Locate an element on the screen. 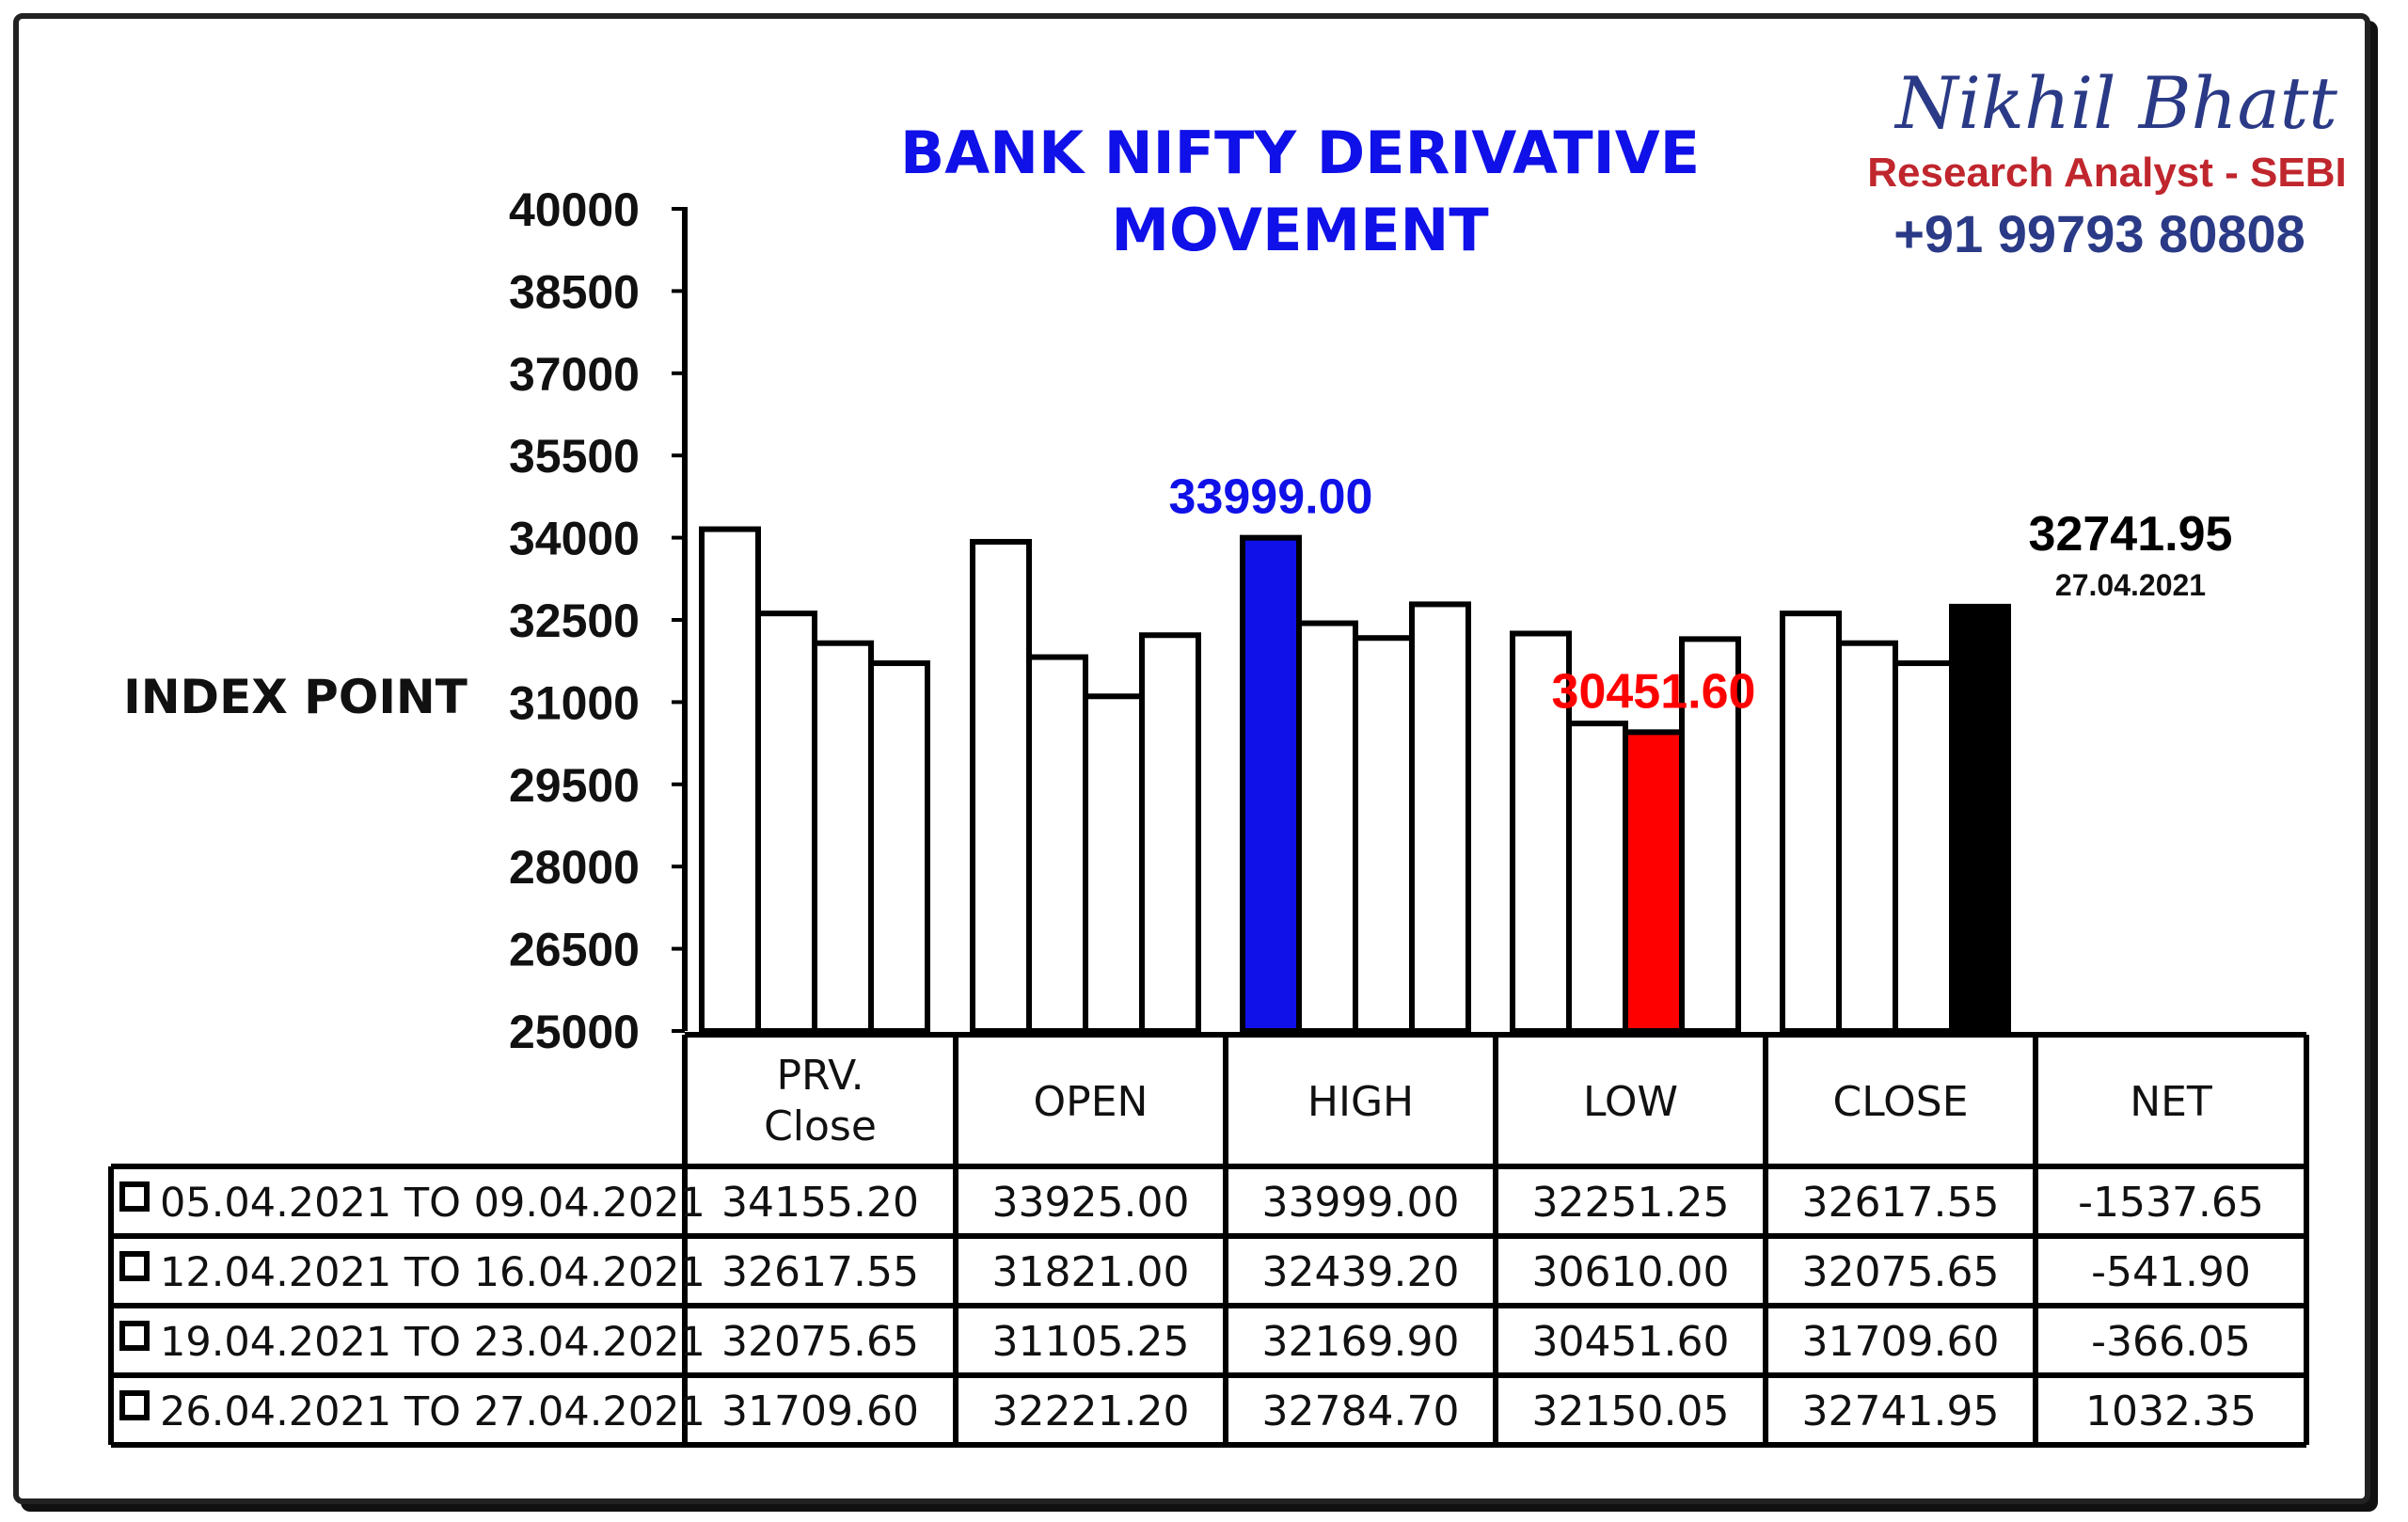  table-cell: 34155.20 is located at coordinates (820, 1203).